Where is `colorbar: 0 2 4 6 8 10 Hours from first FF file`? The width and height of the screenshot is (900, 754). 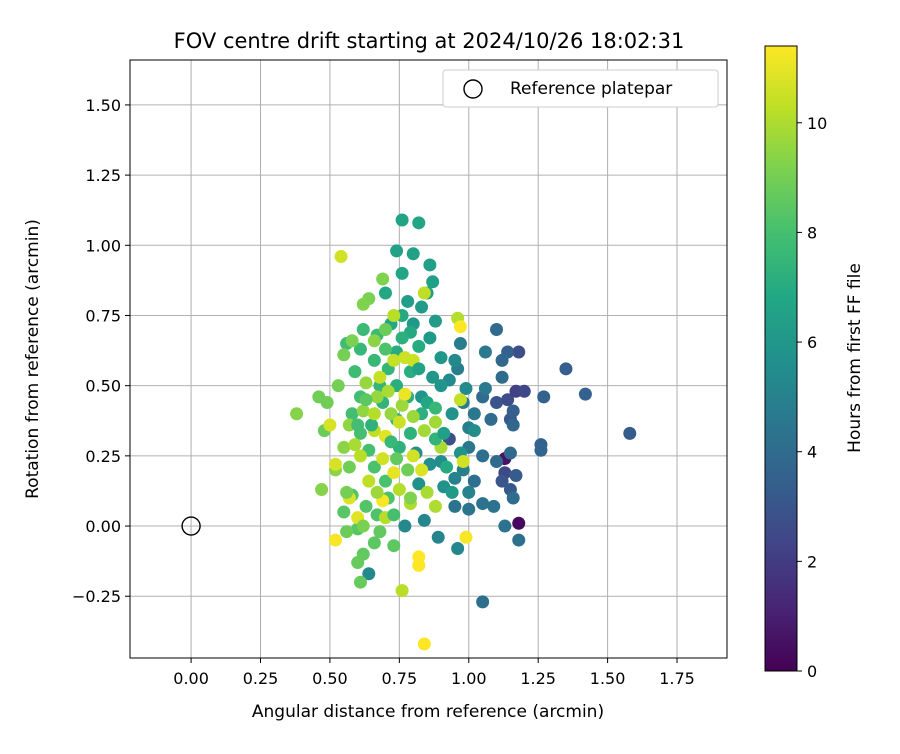 colorbar: 0 2 4 6 8 10 Hours from first FF file is located at coordinates (814, 363).